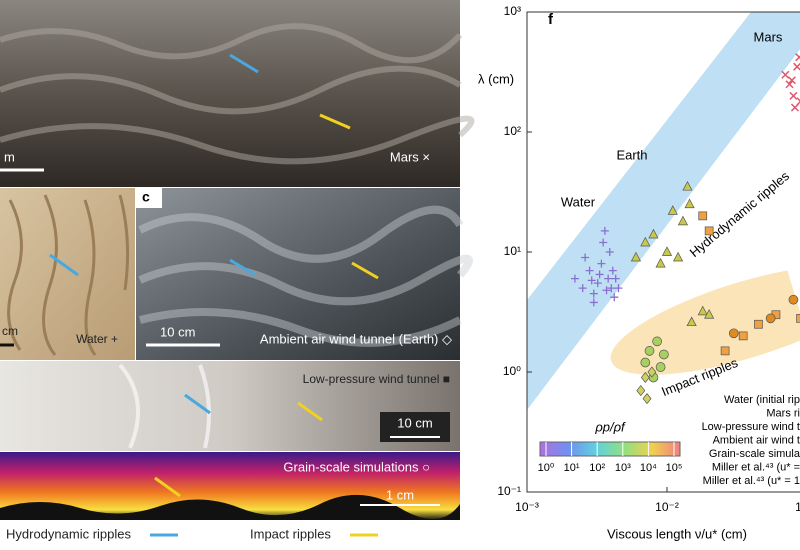 The height and width of the screenshot is (550, 800). Describe the element at coordinates (527, 507) in the screenshot. I see `x-tick-label: 10⁻³` at that location.